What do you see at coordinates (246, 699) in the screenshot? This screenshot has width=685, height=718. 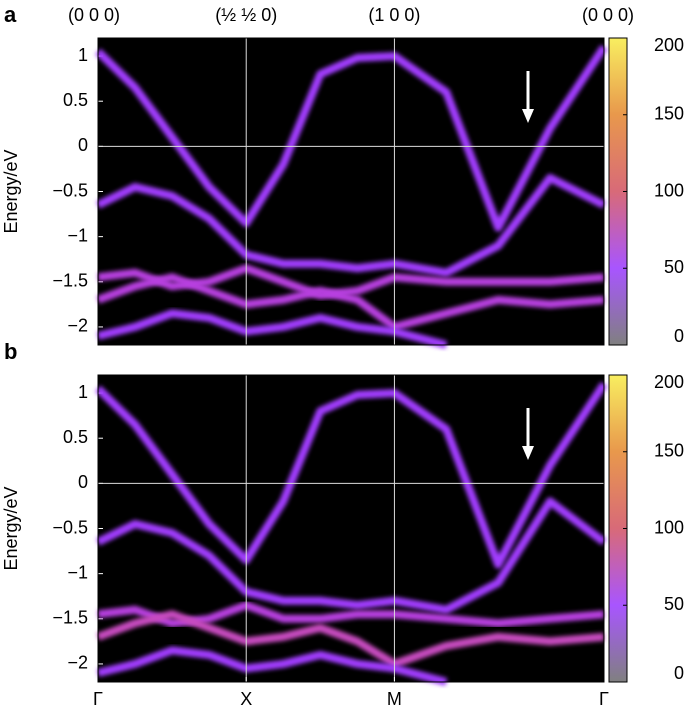 I see `x-tick-label: X` at bounding box center [246, 699].